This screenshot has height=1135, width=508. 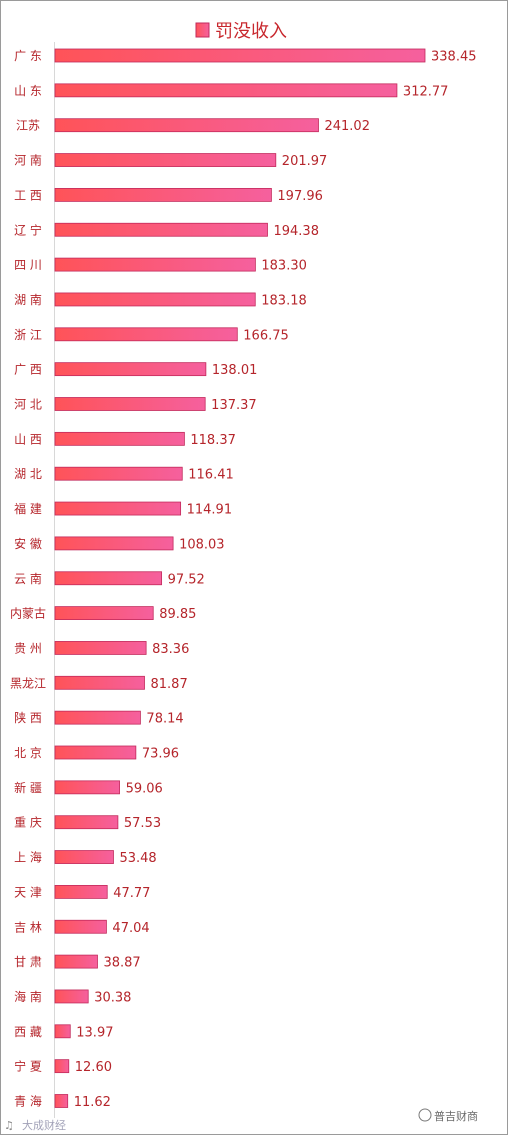 What do you see at coordinates (28, 787) in the screenshot?
I see `category-label: 新 疆` at bounding box center [28, 787].